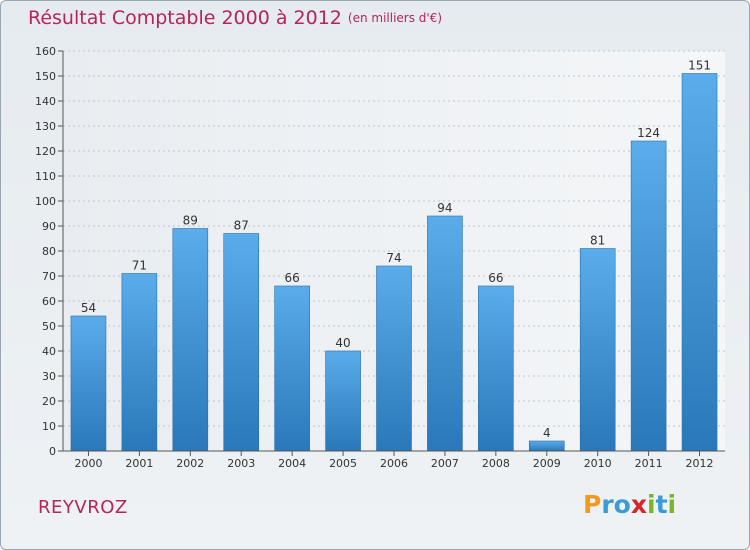  Describe the element at coordinates (661, 504) in the screenshot. I see `logo-letter: t` at that location.